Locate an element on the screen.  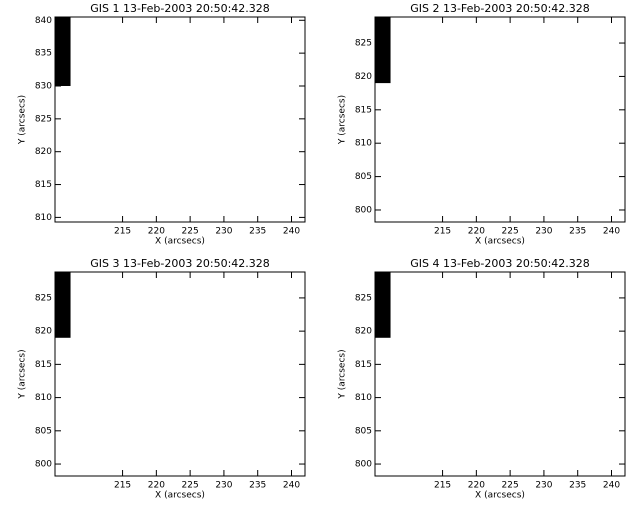
y-tick-label: 835 is located at coordinates (43, 54).